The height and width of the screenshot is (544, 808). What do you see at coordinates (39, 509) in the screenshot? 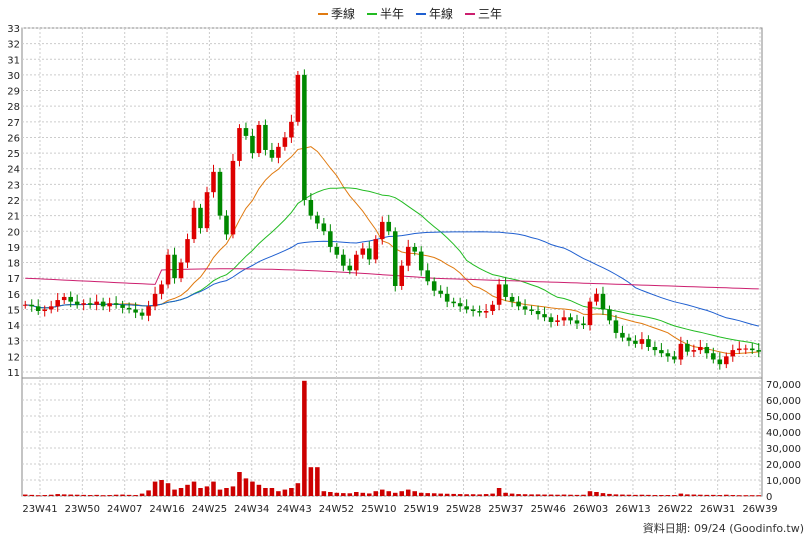
I see `x-tick-label: 23W41` at bounding box center [39, 509].